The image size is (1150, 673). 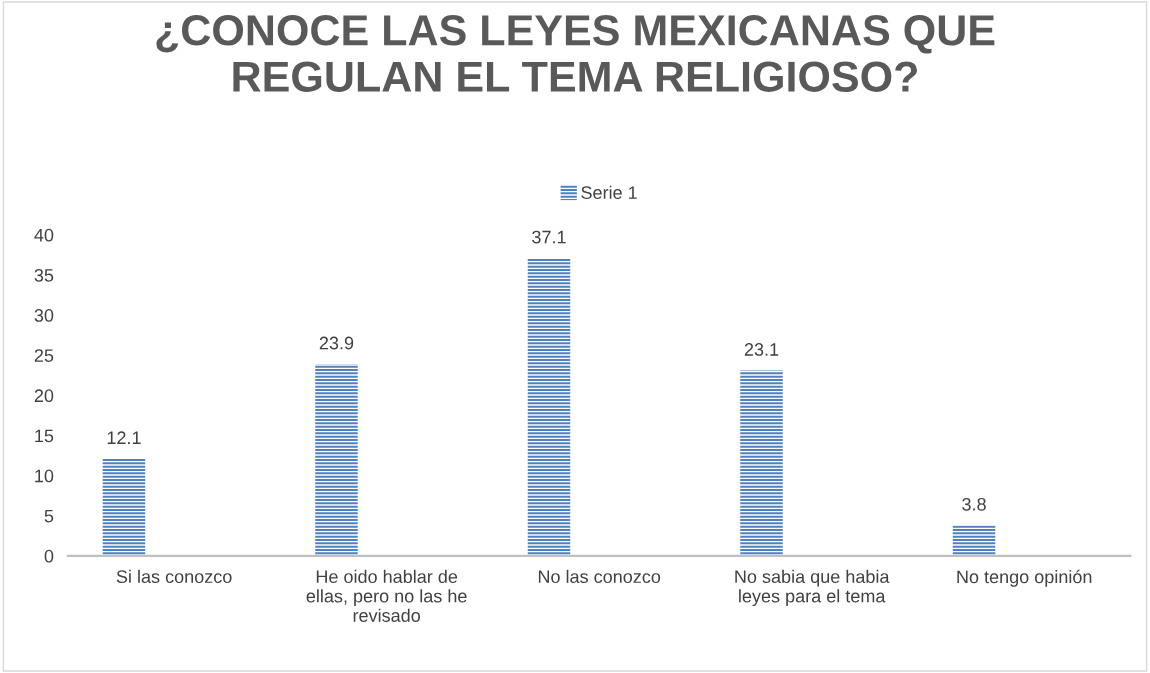 What do you see at coordinates (812, 588) in the screenshot?
I see `x-tick-label: No sabia que habia leyes para el tema` at bounding box center [812, 588].